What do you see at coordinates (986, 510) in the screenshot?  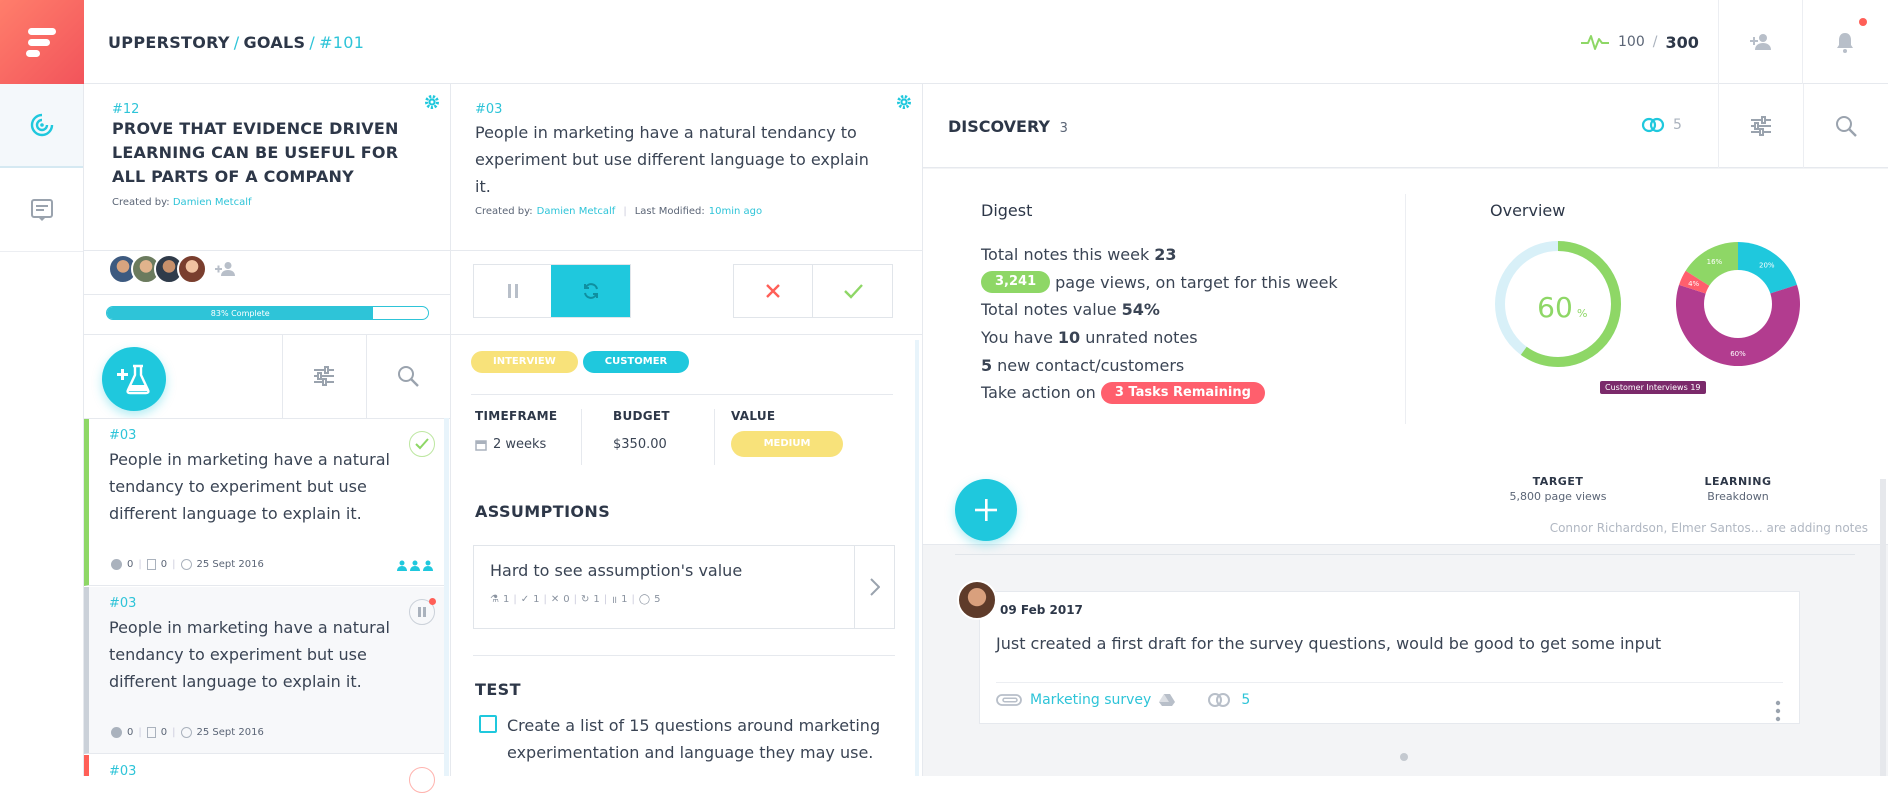 I see `add-note-button` at bounding box center [986, 510].